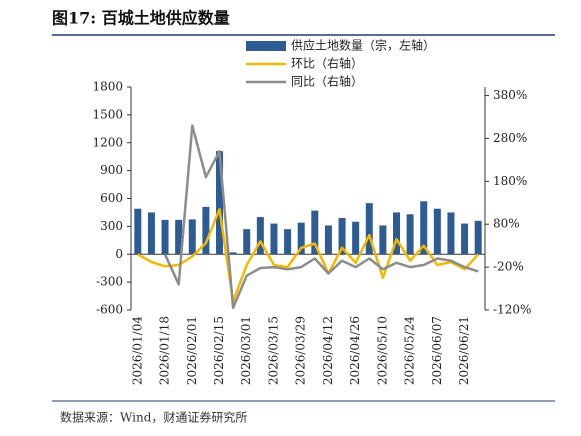  I want to click on y-tick-label: 0, so click(119, 254).